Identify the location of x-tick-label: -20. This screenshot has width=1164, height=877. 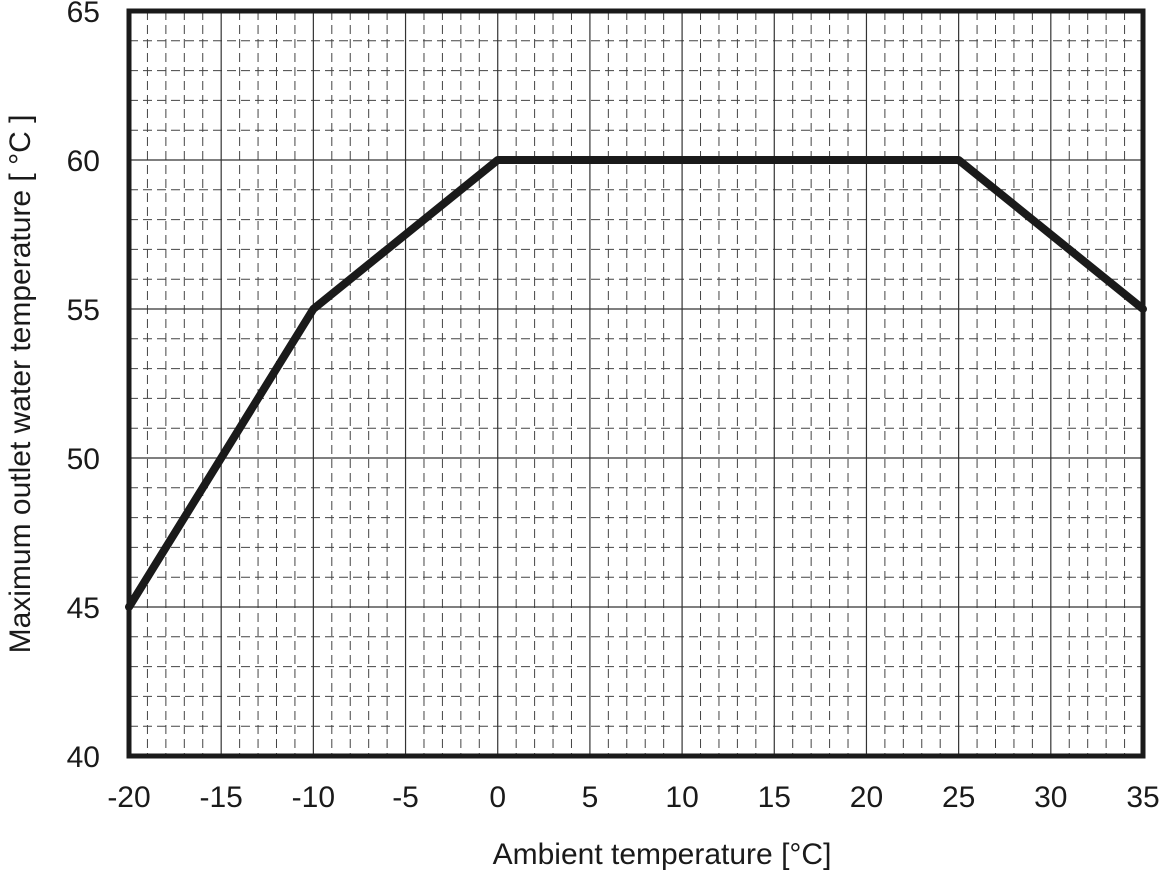
(128, 797).